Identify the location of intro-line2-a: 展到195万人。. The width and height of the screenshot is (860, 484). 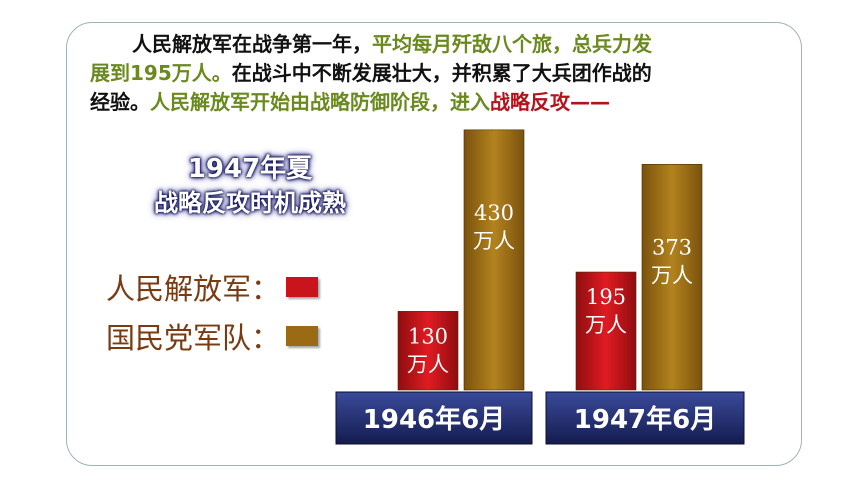
(161, 73).